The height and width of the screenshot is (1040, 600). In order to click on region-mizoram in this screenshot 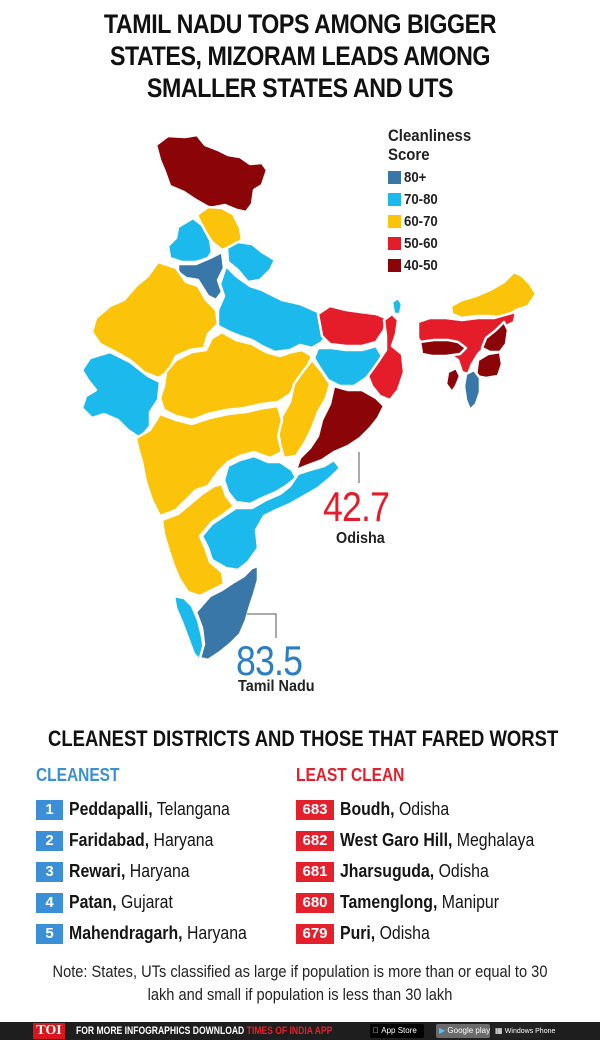, I will do `click(472, 390)`.